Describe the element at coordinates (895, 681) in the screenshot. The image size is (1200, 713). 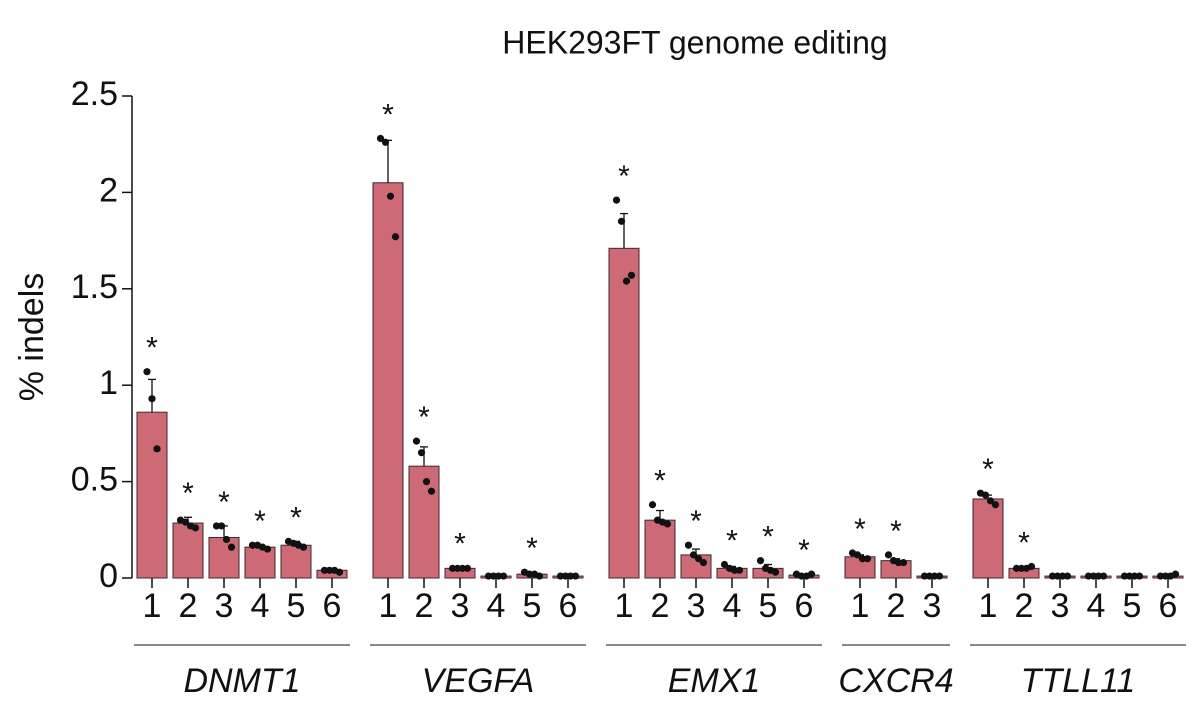
I see `group-label: CXCR4` at that location.